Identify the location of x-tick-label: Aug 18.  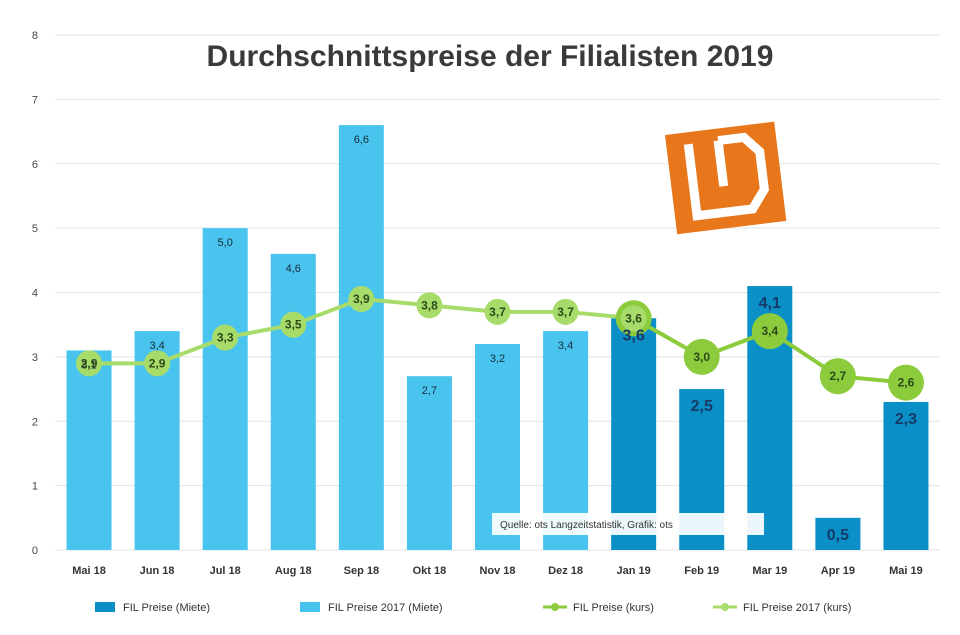
(293, 571).